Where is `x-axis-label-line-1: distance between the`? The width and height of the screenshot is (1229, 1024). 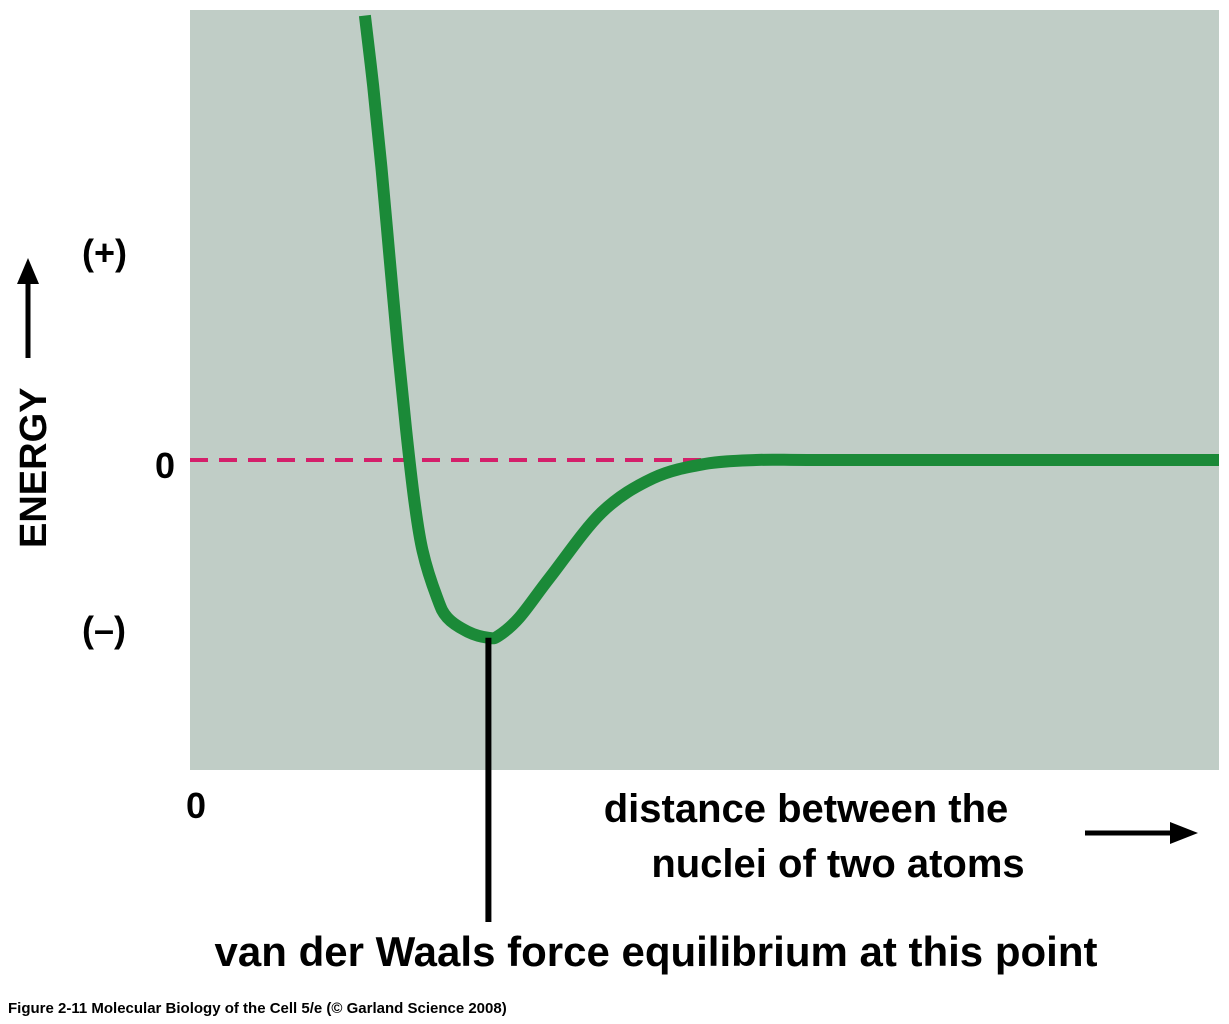 x-axis-label-line-1: distance between the is located at coordinates (806, 809).